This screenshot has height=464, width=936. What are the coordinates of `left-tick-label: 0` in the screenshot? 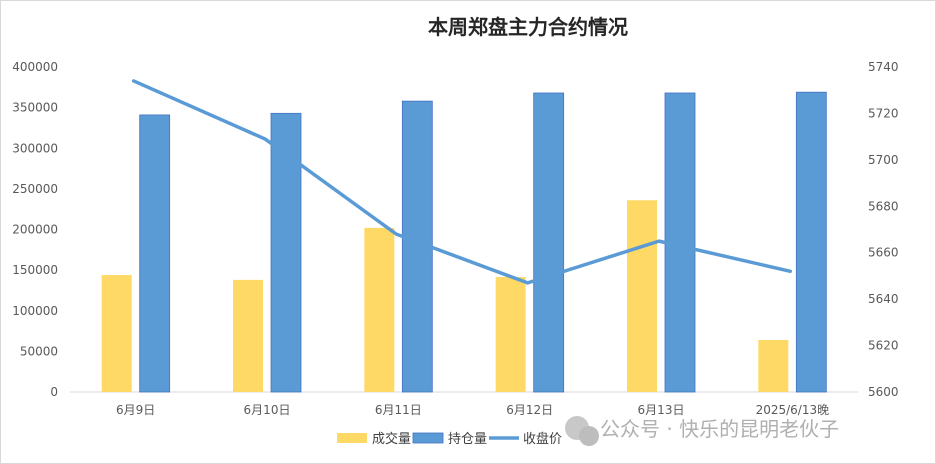 It's located at (54, 392).